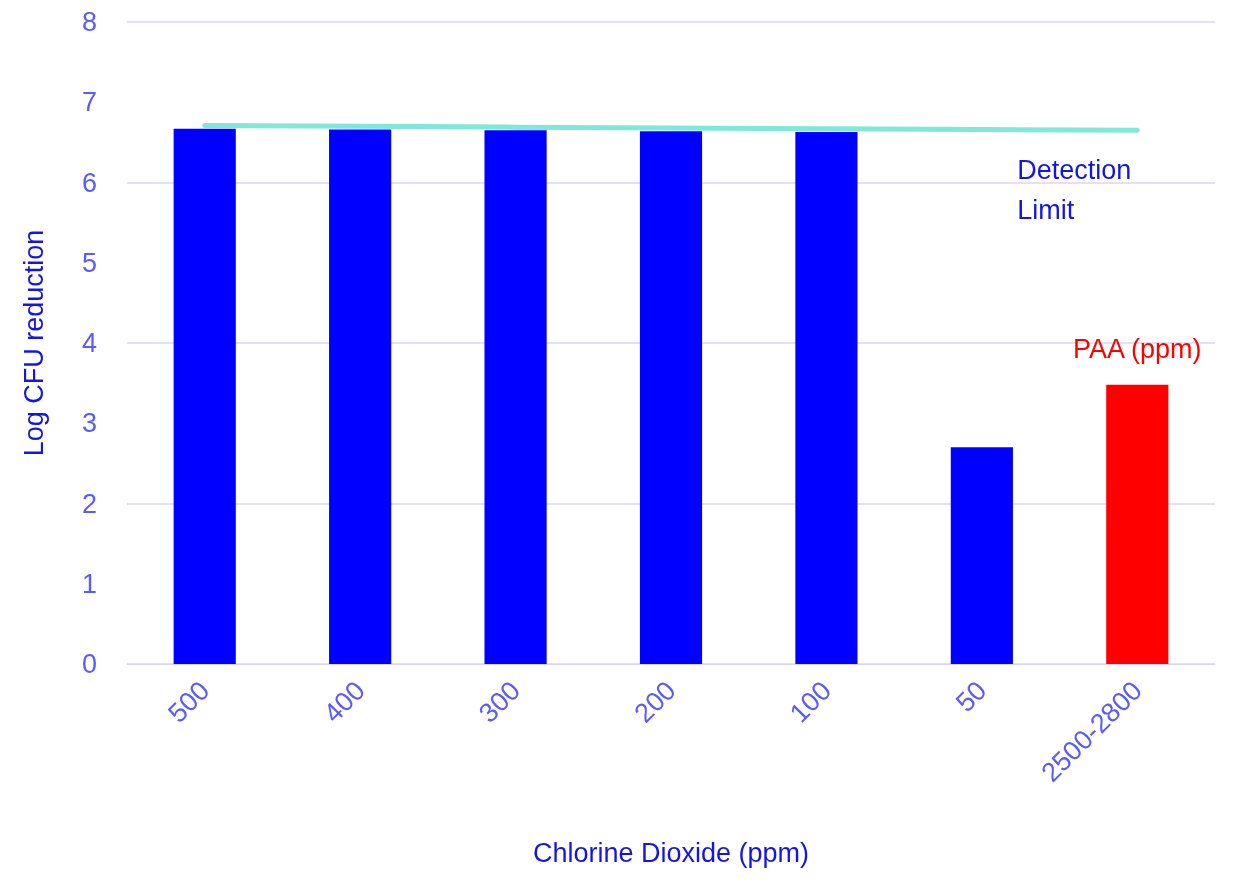  I want to click on y-tick-label: 8, so click(89, 22).